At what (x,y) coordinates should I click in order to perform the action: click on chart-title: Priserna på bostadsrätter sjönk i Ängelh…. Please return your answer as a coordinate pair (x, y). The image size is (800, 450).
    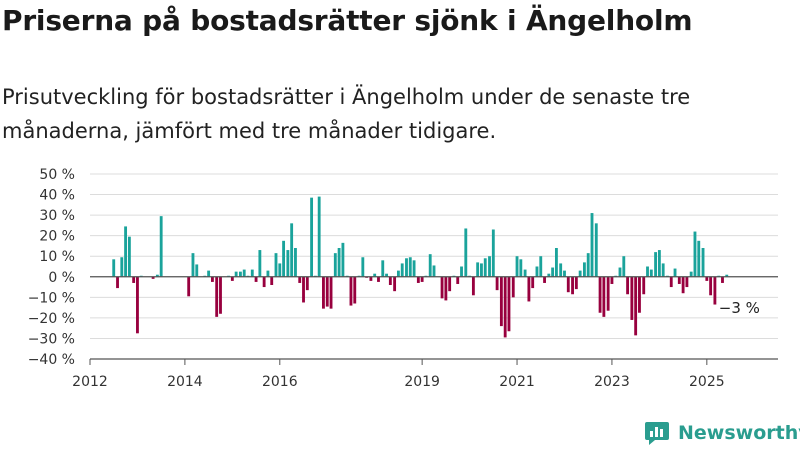
    Looking at the image, I should click on (347, 20).